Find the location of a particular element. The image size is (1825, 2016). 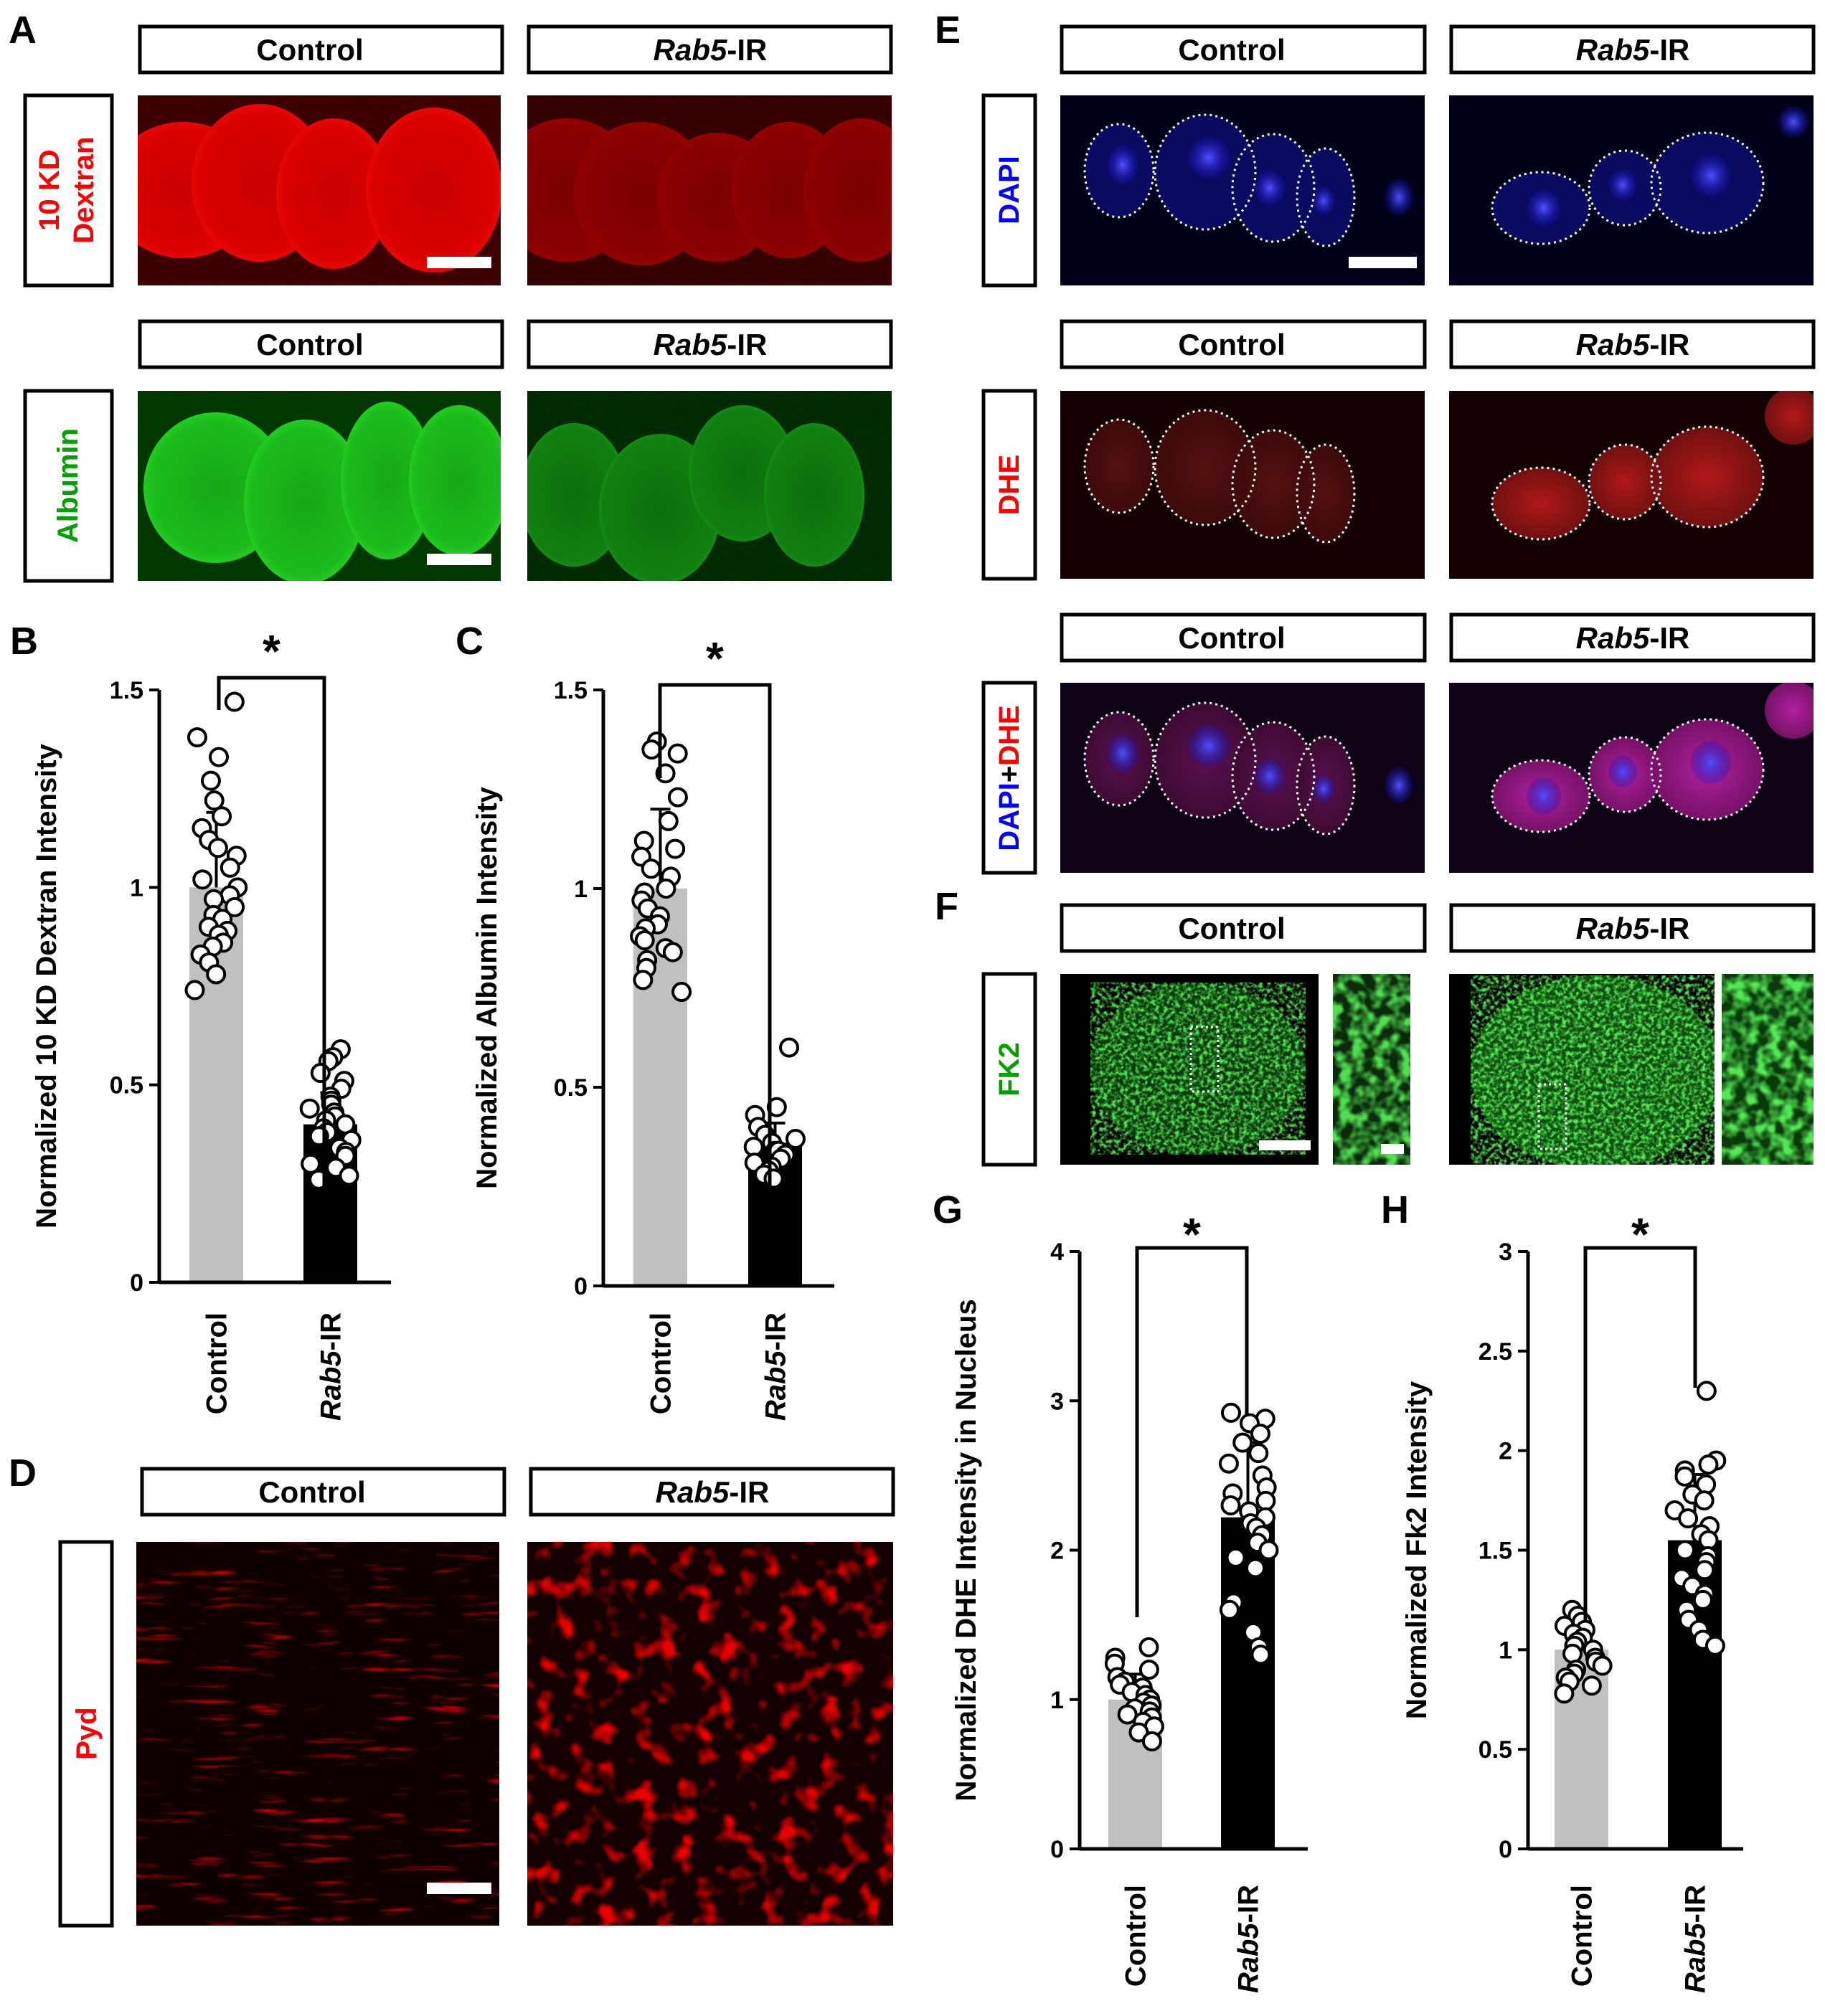

panel-letter-a: A is located at coordinates (23, 30).